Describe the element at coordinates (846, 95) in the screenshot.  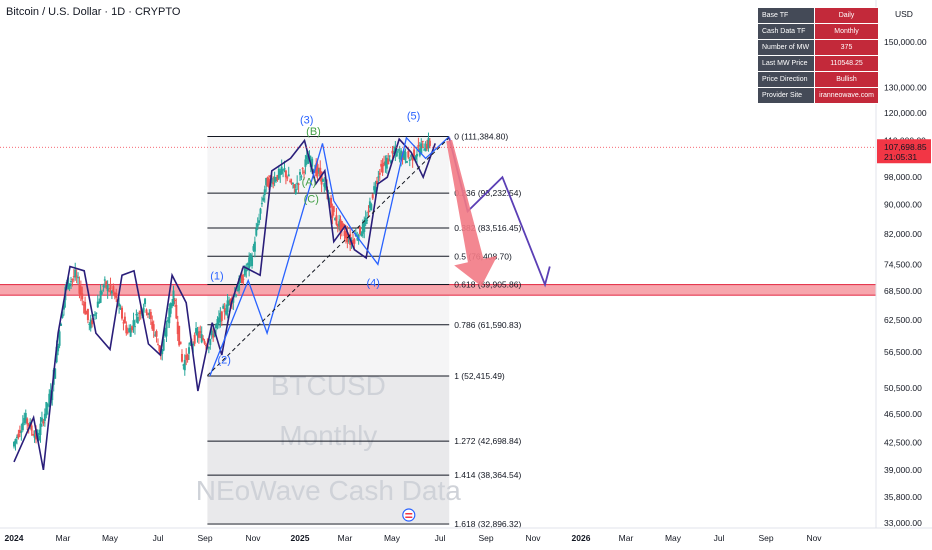
I see `info-value: iranneowave.com` at that location.